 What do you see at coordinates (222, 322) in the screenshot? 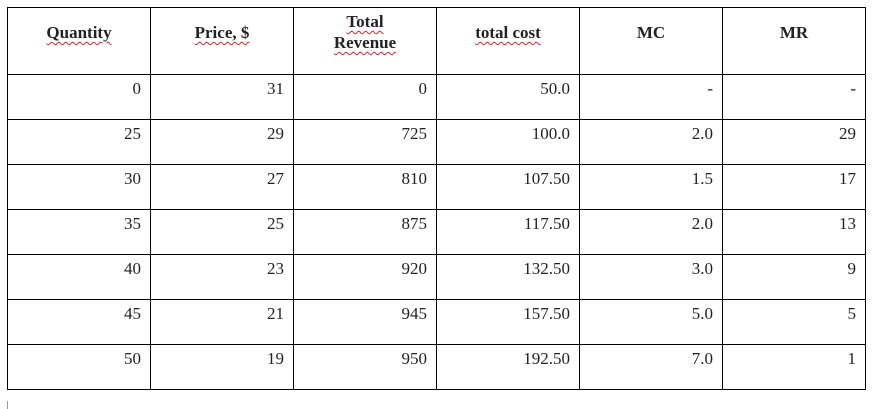
I see `cell-price: 21` at bounding box center [222, 322].